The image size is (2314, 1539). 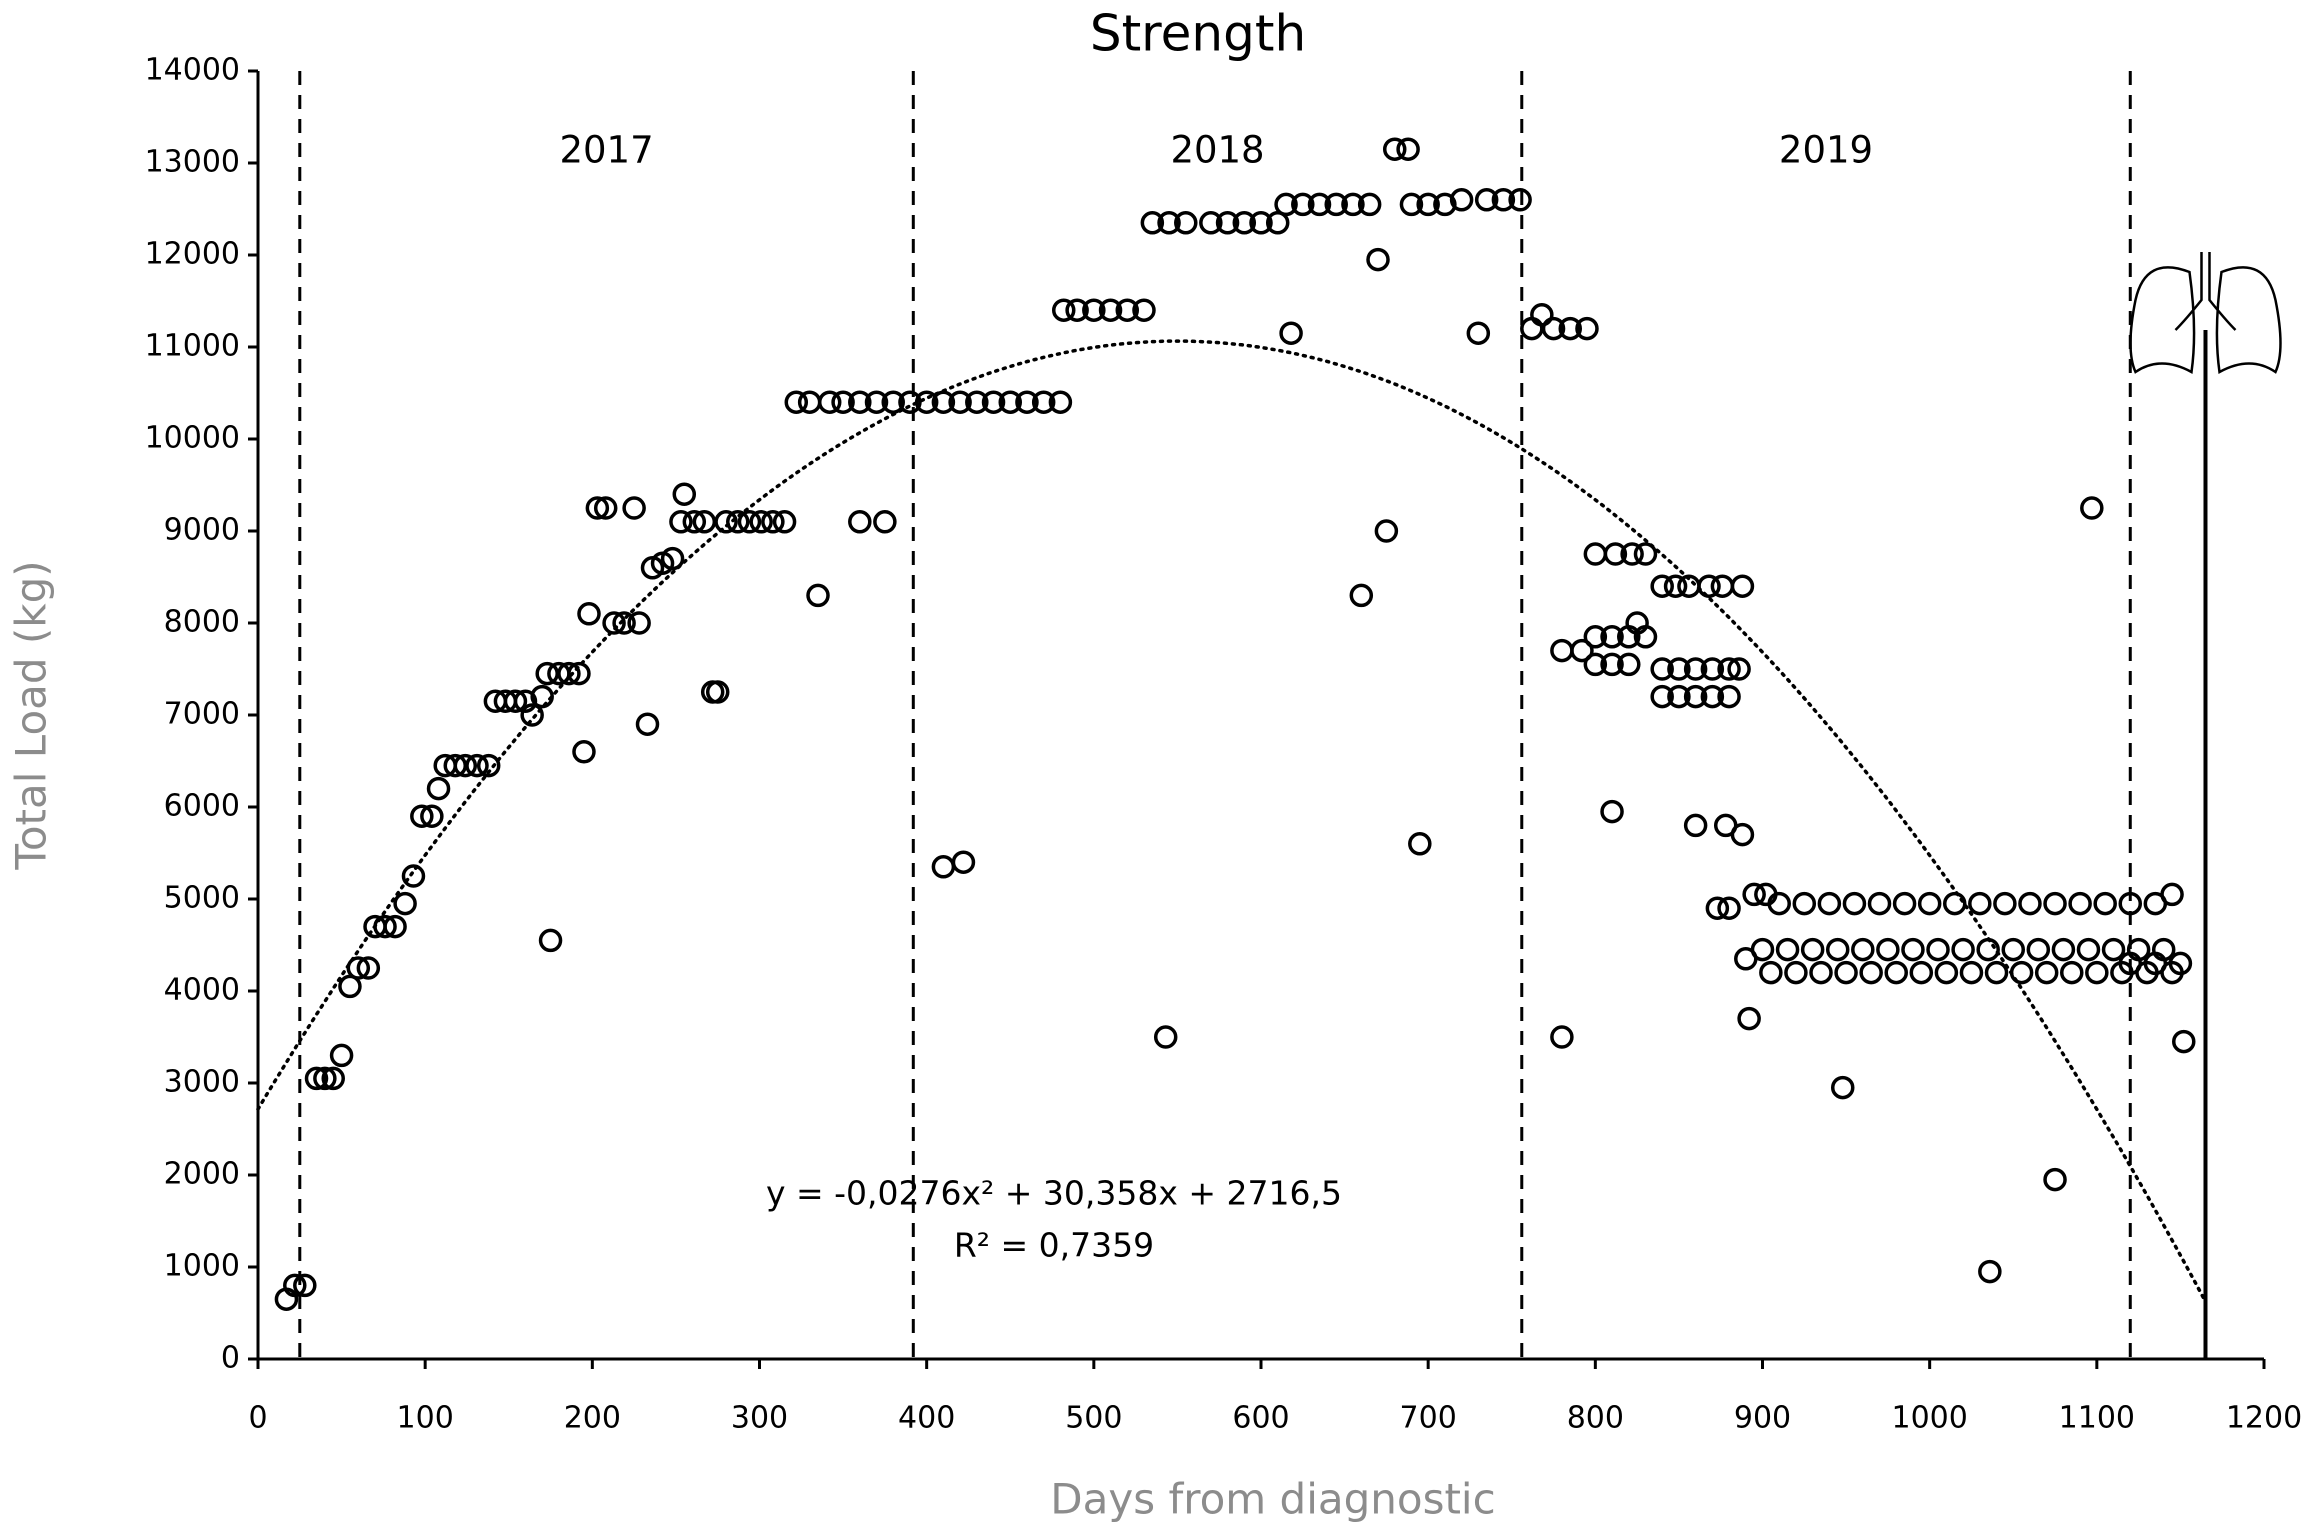 I want to click on x-tick-label: 1100, so click(x=2097, y=1418).